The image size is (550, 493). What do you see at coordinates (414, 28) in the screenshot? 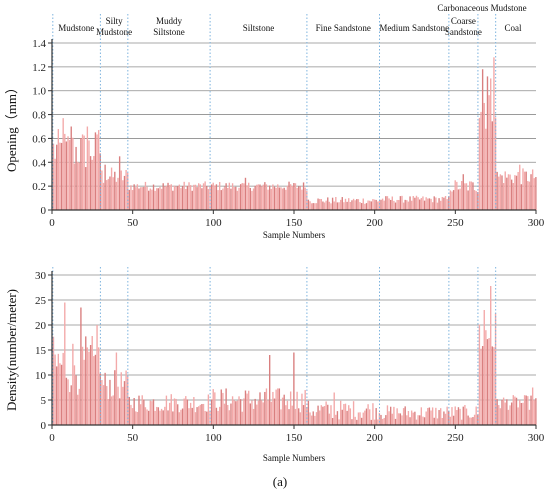
I see `lithology-label-line: Medium Sandstone` at bounding box center [414, 28].